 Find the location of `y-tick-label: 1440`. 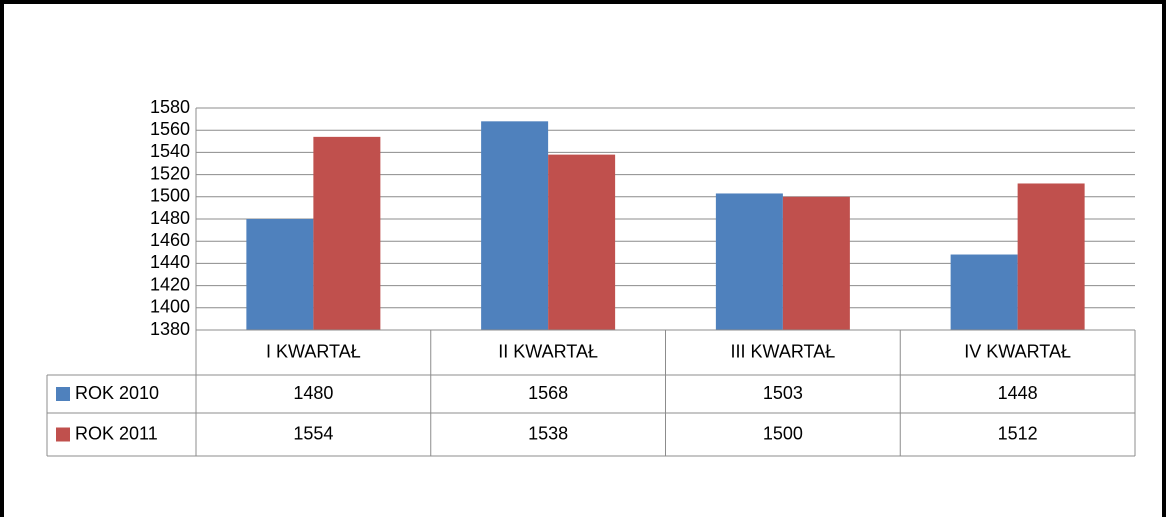

y-tick-label: 1440 is located at coordinates (170, 262).